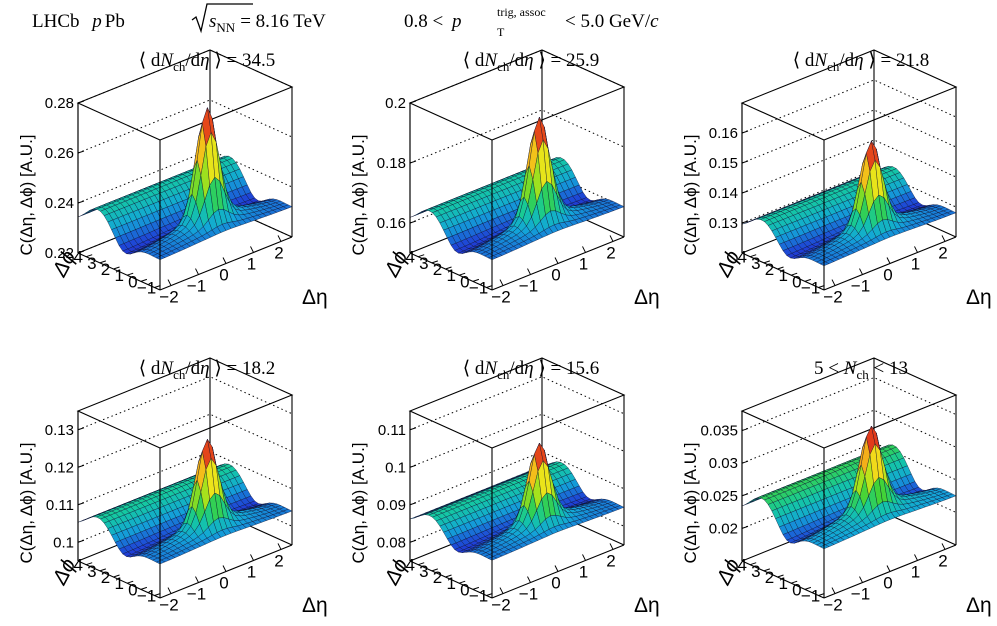 The height and width of the screenshot is (626, 997). What do you see at coordinates (59, 103) in the screenshot?
I see `z-tick-label: 0.28` at bounding box center [59, 103].